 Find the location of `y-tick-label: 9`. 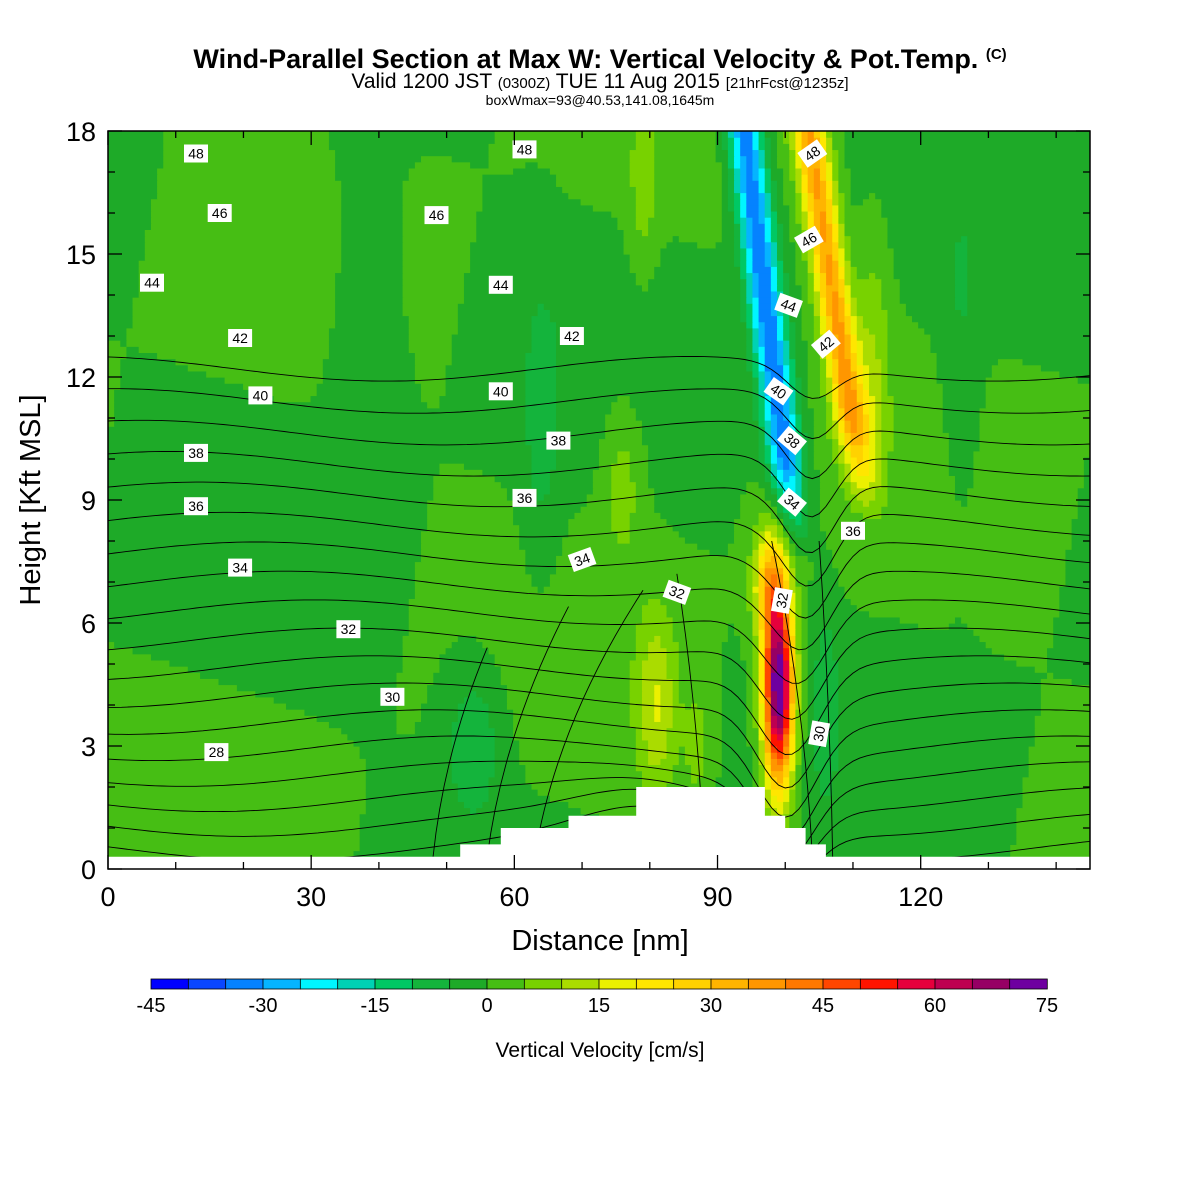

y-tick-label: 9 is located at coordinates (88, 501).